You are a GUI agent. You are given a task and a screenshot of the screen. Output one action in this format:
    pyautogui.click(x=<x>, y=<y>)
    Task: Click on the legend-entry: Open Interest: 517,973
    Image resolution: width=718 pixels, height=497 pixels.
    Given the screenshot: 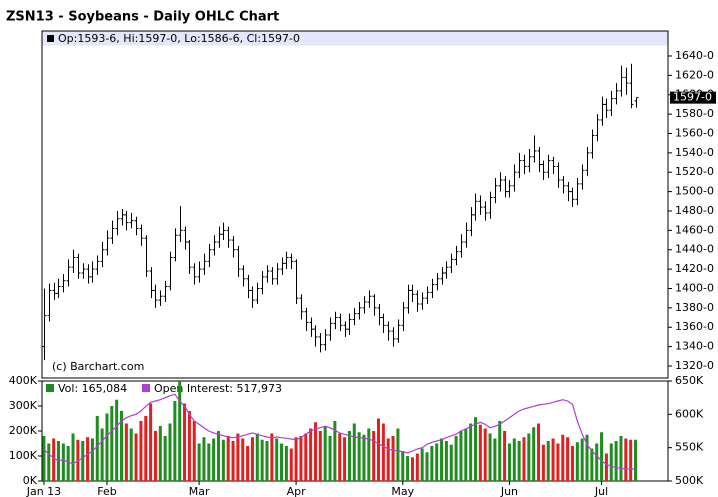 What is the action you would take?
    pyautogui.click(x=218, y=388)
    